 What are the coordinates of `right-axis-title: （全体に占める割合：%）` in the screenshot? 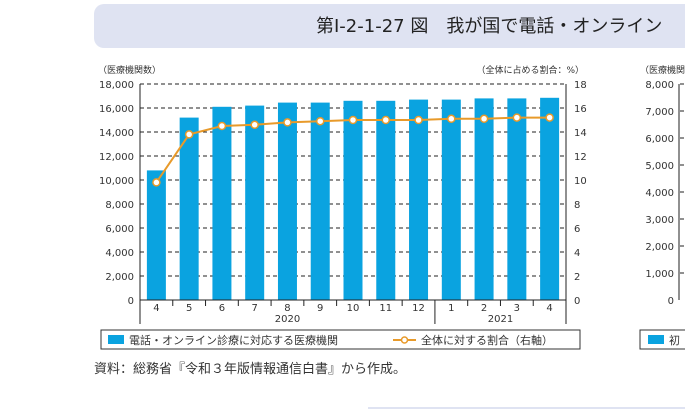 It's located at (530, 70).